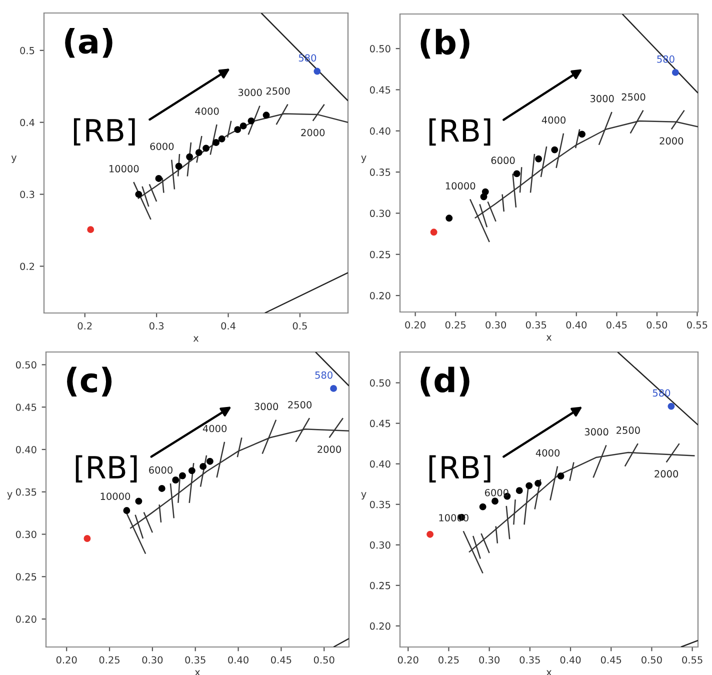  I want to click on x-tick-label: 0.2, so click(85, 326).